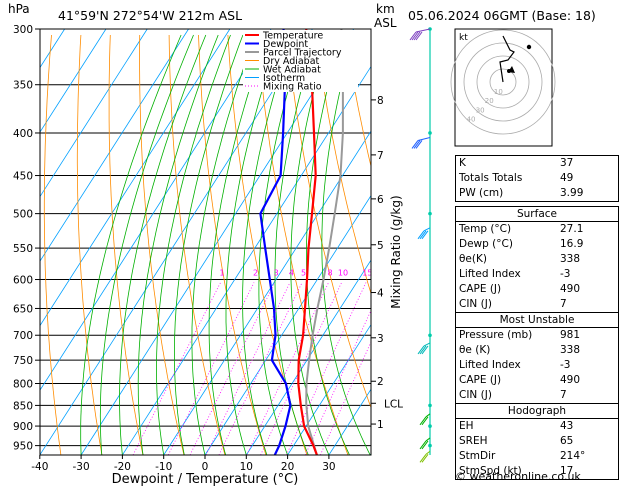 The width and height of the screenshot is (629, 486). I want to click on hodograph-stat-row: StmSpd (kt) 17, so click(537, 471).